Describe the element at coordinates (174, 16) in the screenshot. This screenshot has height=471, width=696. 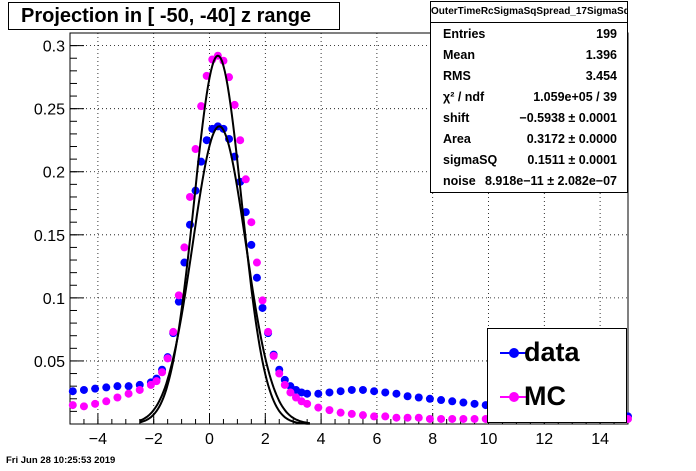
I see `plot-title: Projection in [ -50, -40] z range` at that location.